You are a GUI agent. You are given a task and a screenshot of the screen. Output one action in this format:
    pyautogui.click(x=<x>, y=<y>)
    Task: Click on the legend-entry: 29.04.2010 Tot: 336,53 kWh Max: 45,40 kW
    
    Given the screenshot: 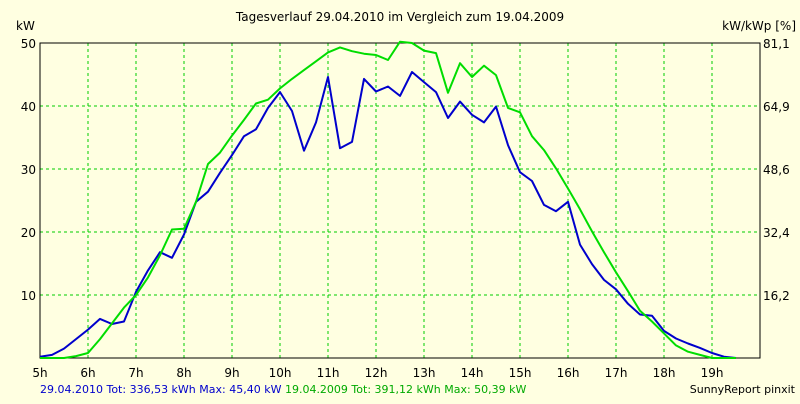 What is the action you would take?
    pyautogui.click(x=161, y=389)
    